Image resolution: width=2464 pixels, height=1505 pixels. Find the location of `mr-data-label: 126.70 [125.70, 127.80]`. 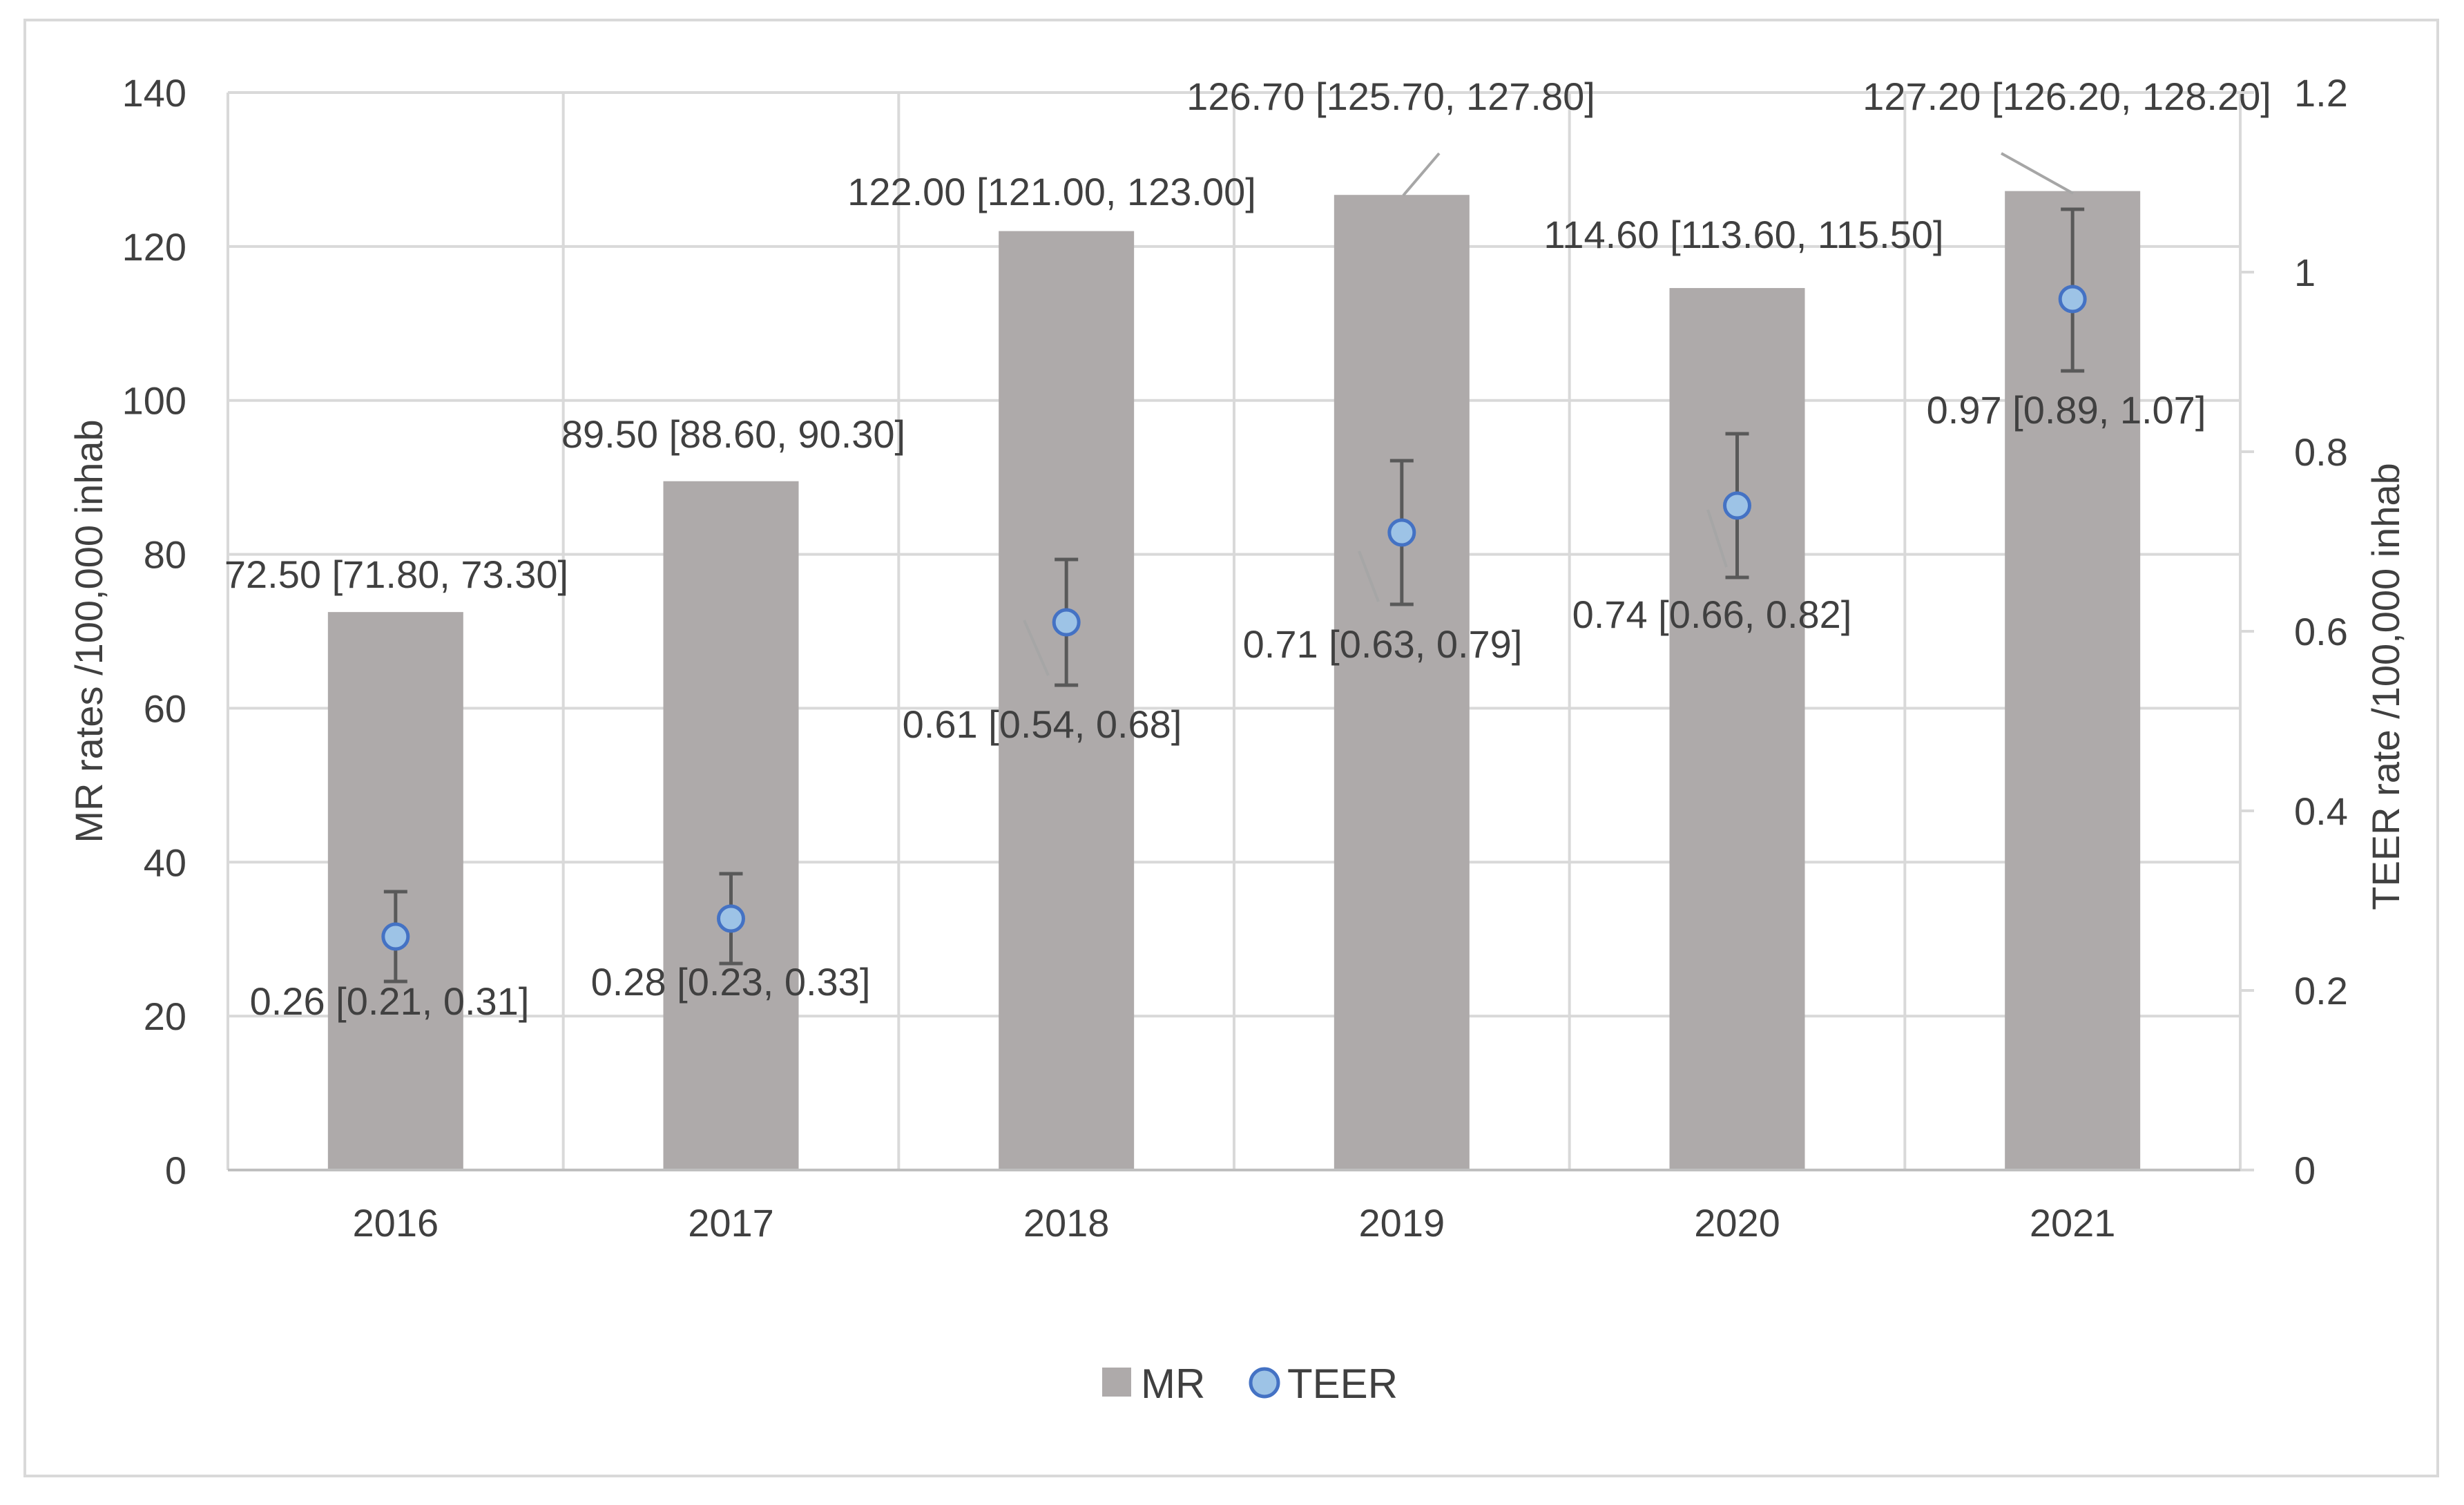

mr-data-label: 126.70 [125.70, 127.80] is located at coordinates (1390, 96).